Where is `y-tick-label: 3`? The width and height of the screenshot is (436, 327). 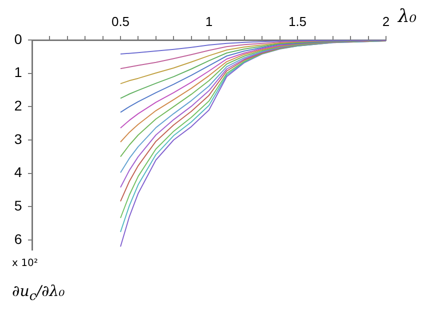
y-tick-label: 3 is located at coordinates (18, 138).